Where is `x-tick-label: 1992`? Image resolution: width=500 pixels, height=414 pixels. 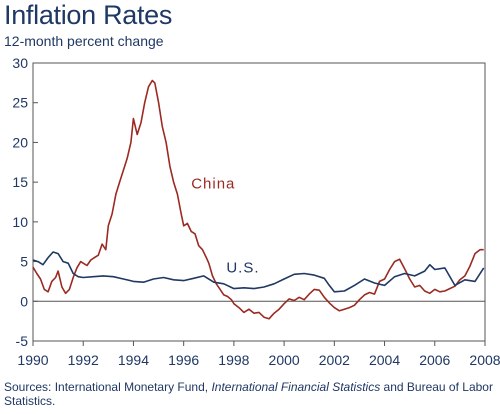 x-tick-label: 1992 is located at coordinates (83, 360).